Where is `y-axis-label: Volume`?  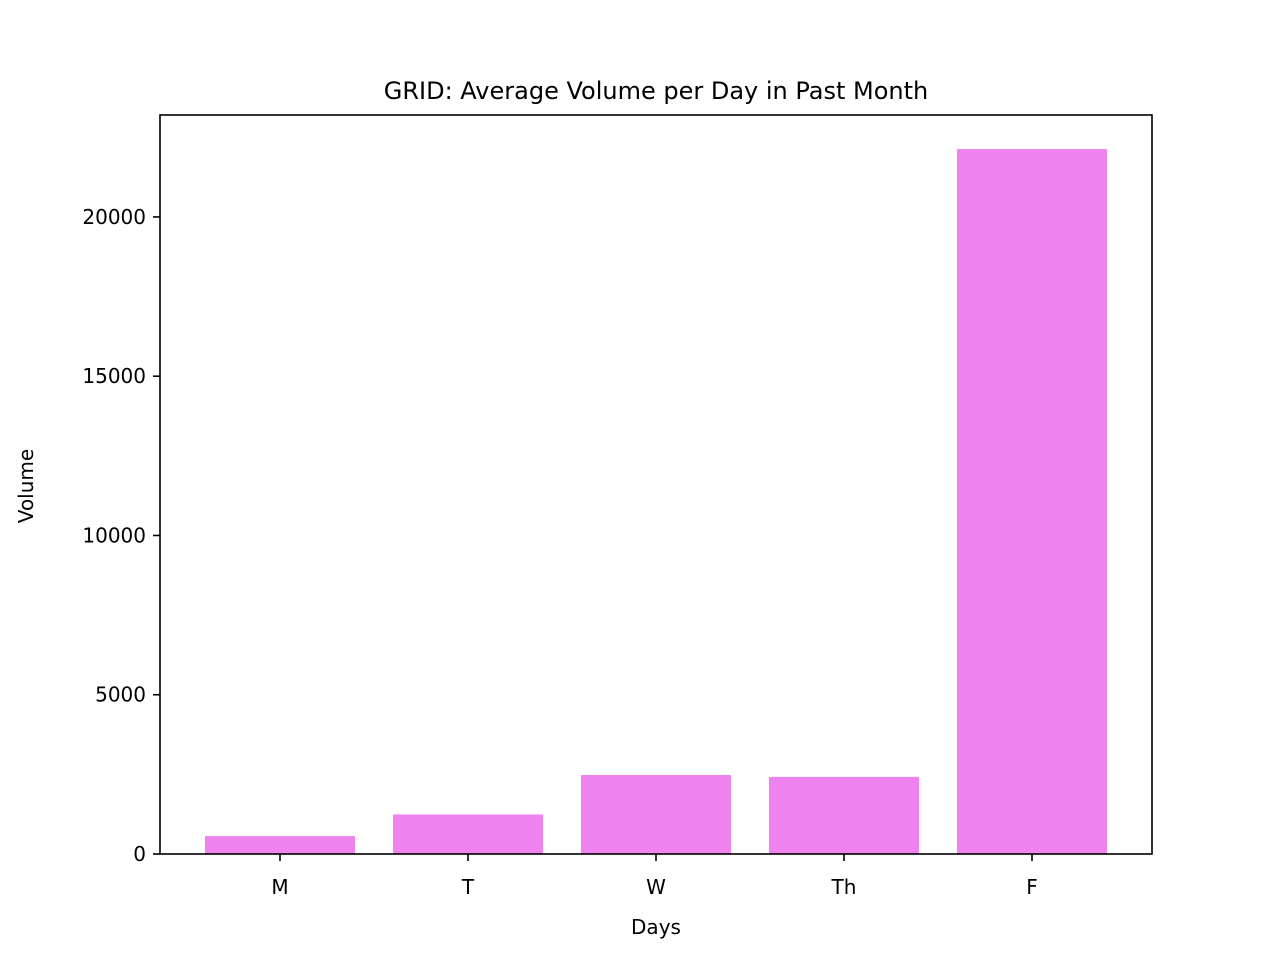
y-axis-label: Volume is located at coordinates (26, 486).